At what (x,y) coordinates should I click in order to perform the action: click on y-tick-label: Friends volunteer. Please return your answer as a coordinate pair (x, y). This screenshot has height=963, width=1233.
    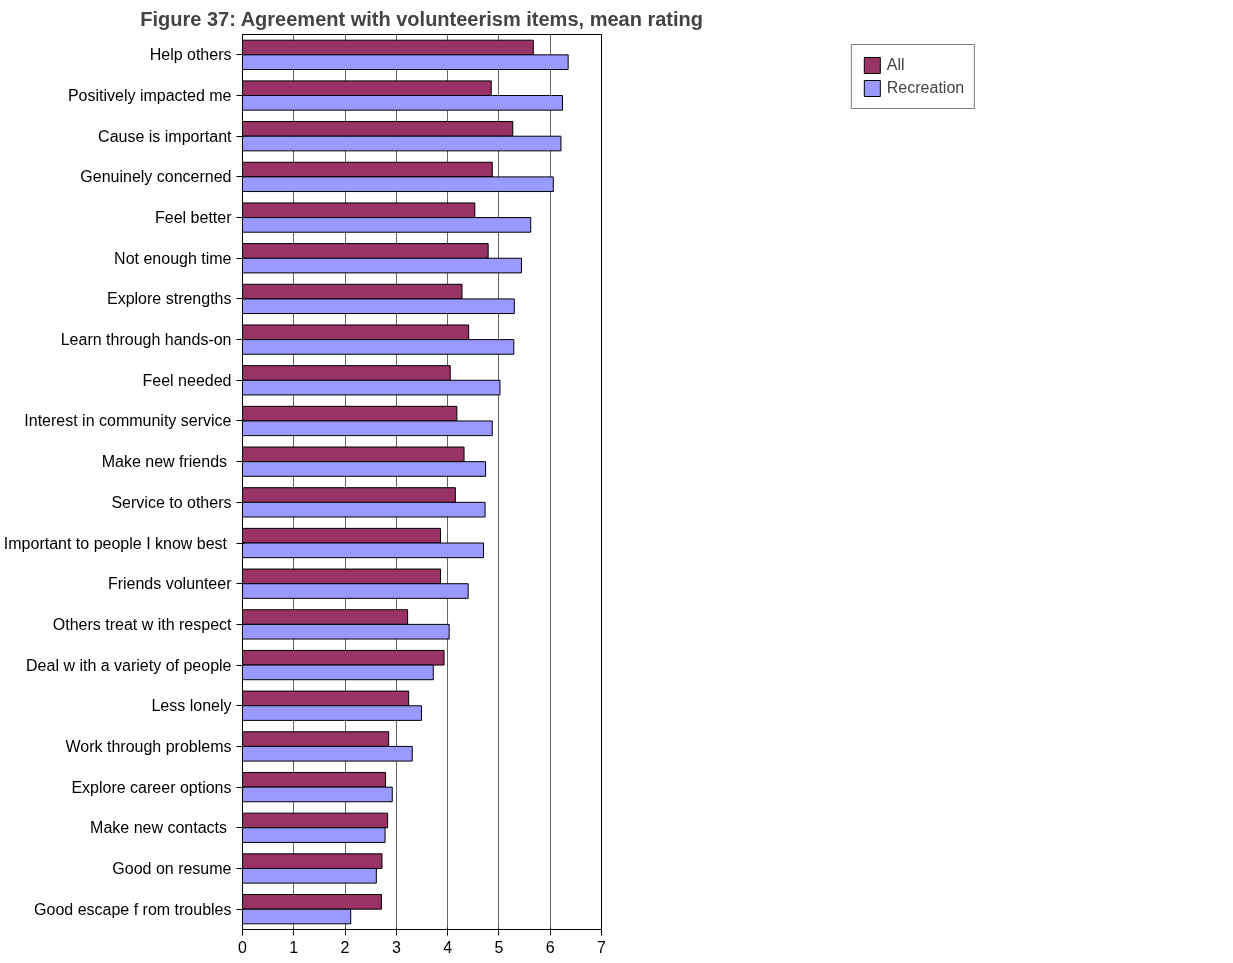
    Looking at the image, I should click on (170, 584).